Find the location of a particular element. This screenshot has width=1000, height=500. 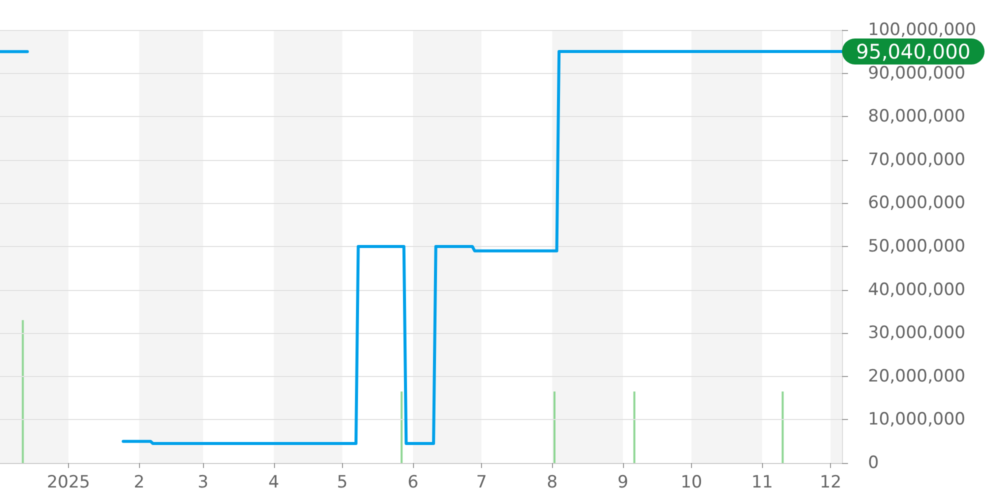

y-tick-label: 70,000,000 is located at coordinates (917, 160).